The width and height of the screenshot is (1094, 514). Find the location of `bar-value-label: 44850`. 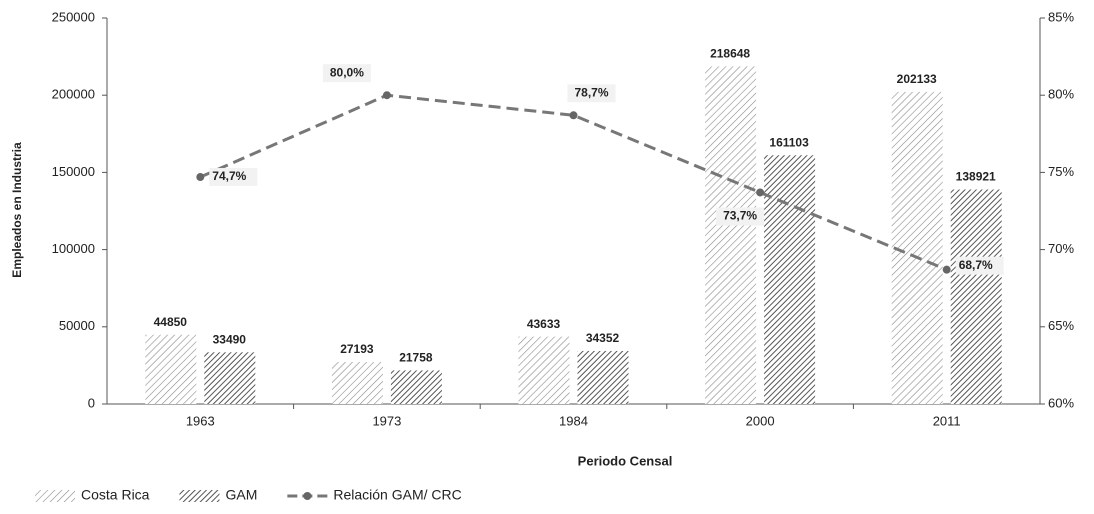

bar-value-label: 44850 is located at coordinates (171, 322).